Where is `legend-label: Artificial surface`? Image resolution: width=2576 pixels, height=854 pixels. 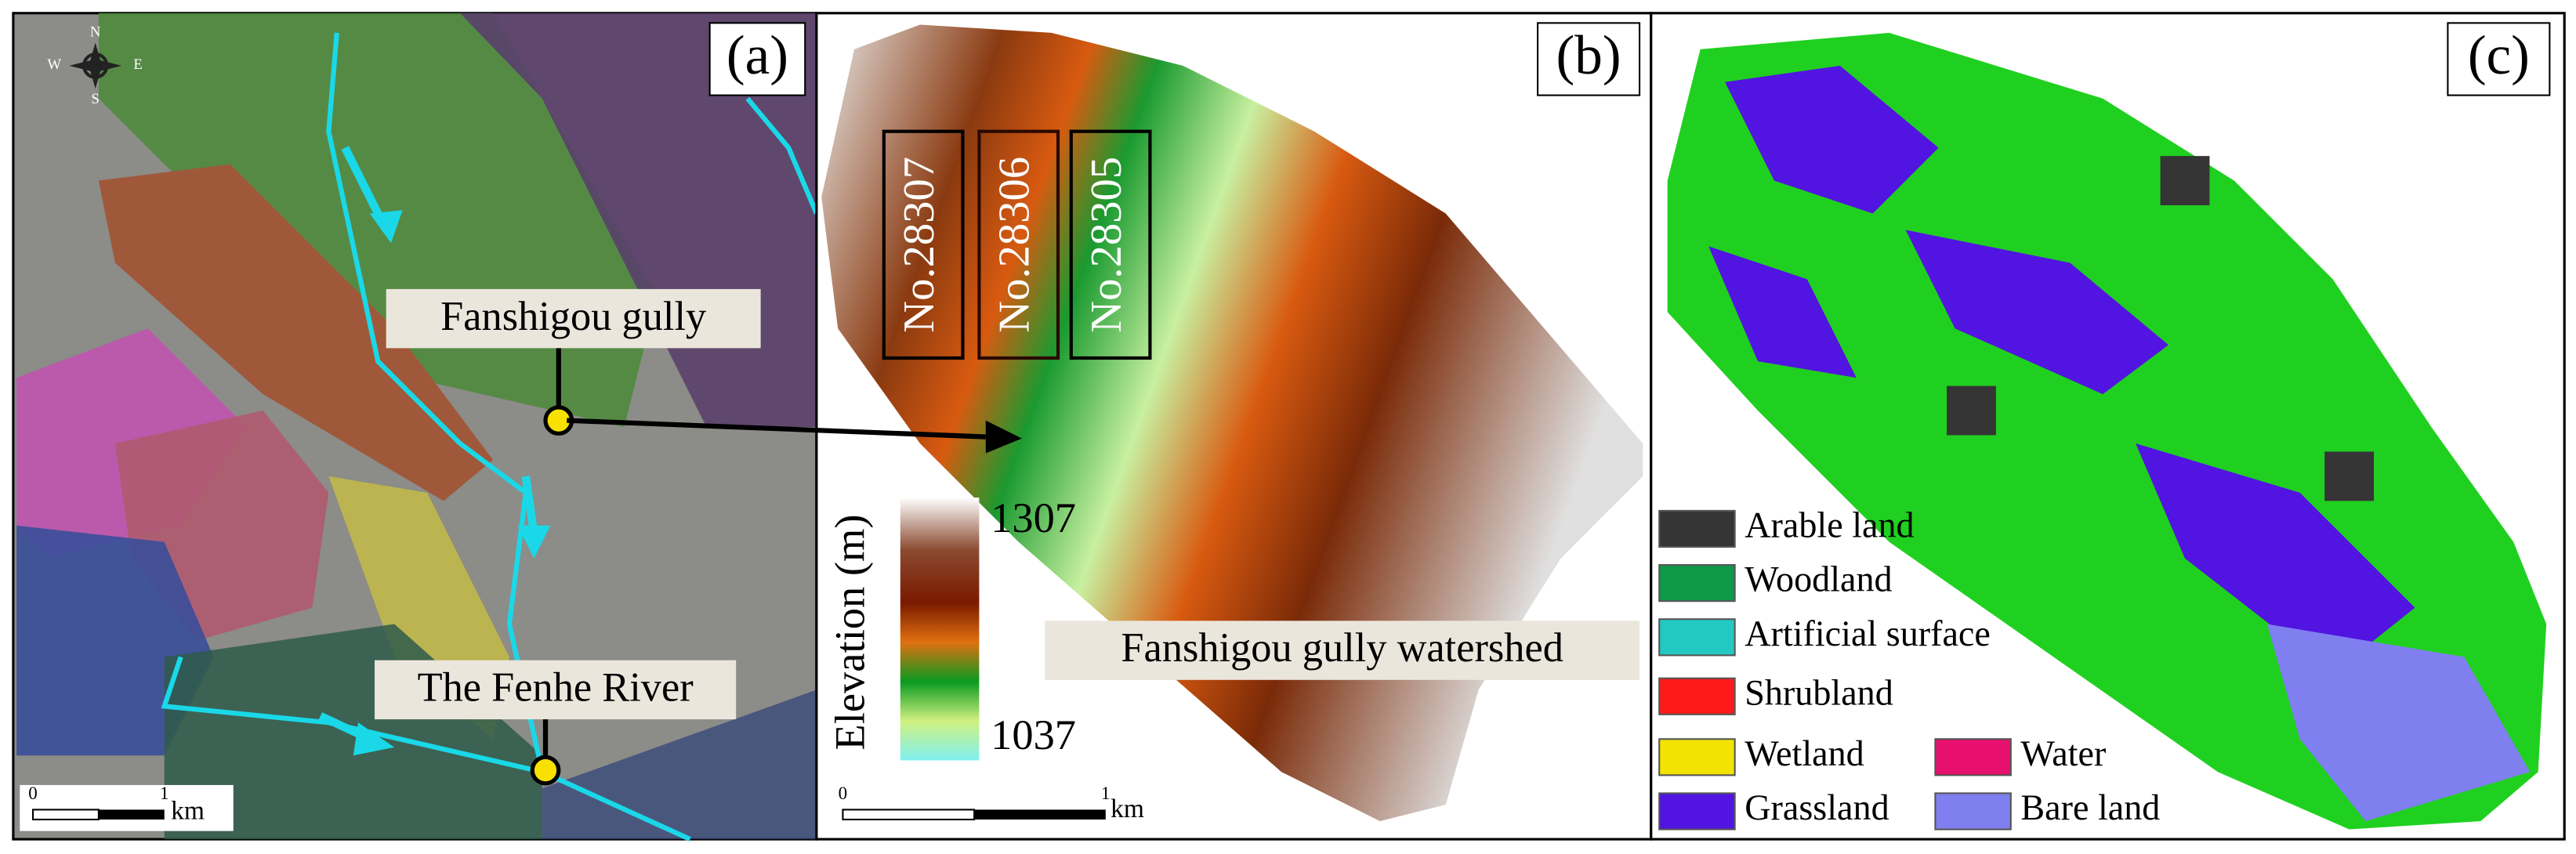 legend-label: Artificial surface is located at coordinates (1868, 633).